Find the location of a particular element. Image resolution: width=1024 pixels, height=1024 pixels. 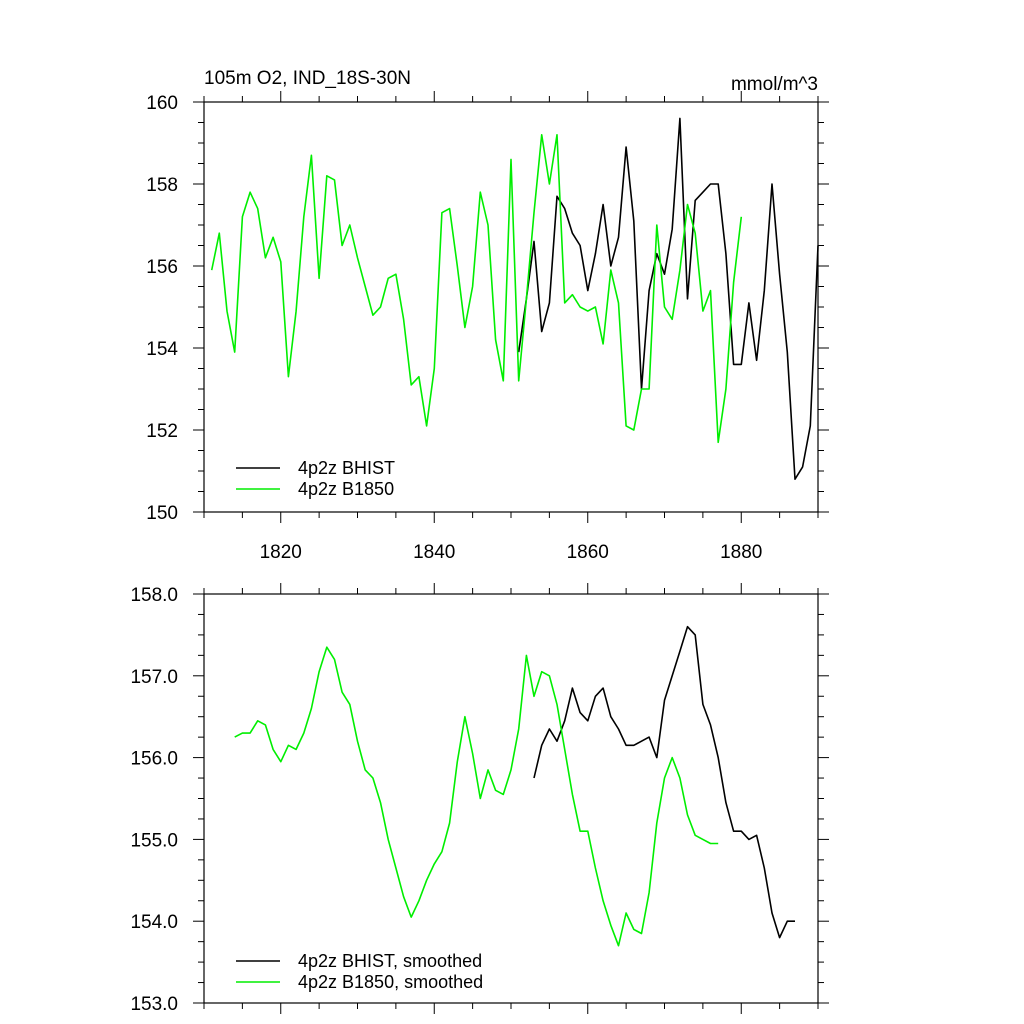

legend-label-1: 4p2z BHIST, smoothed is located at coordinates (390, 961).